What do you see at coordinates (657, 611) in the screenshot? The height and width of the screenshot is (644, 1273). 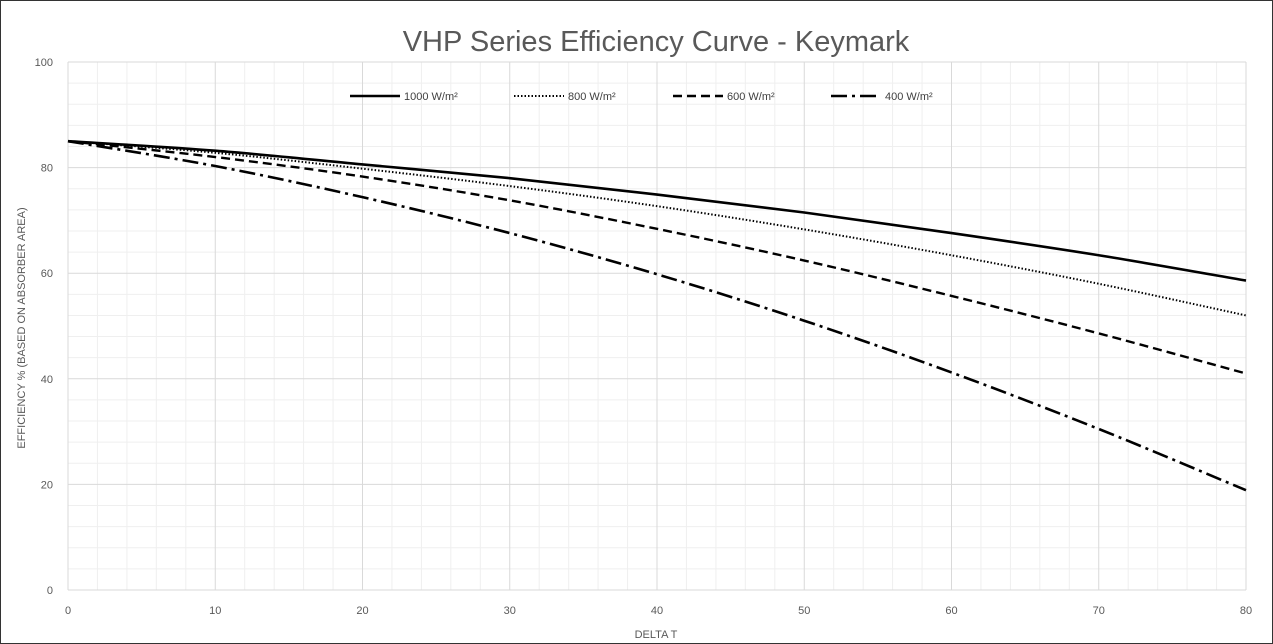 I see `x-tick-label: 40` at bounding box center [657, 611].